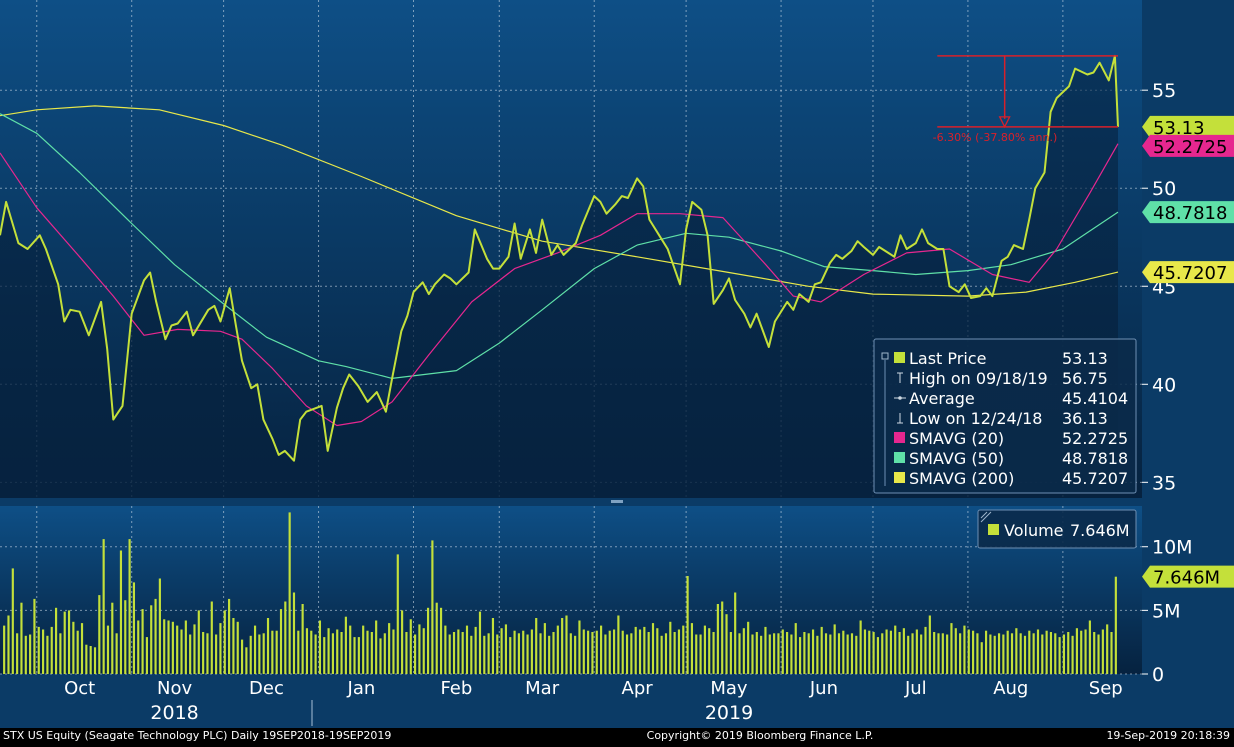 This screenshot has height=747, width=1234. Describe the element at coordinates (947, 358) in the screenshot. I see `legend-item-label: Last Price` at that location.